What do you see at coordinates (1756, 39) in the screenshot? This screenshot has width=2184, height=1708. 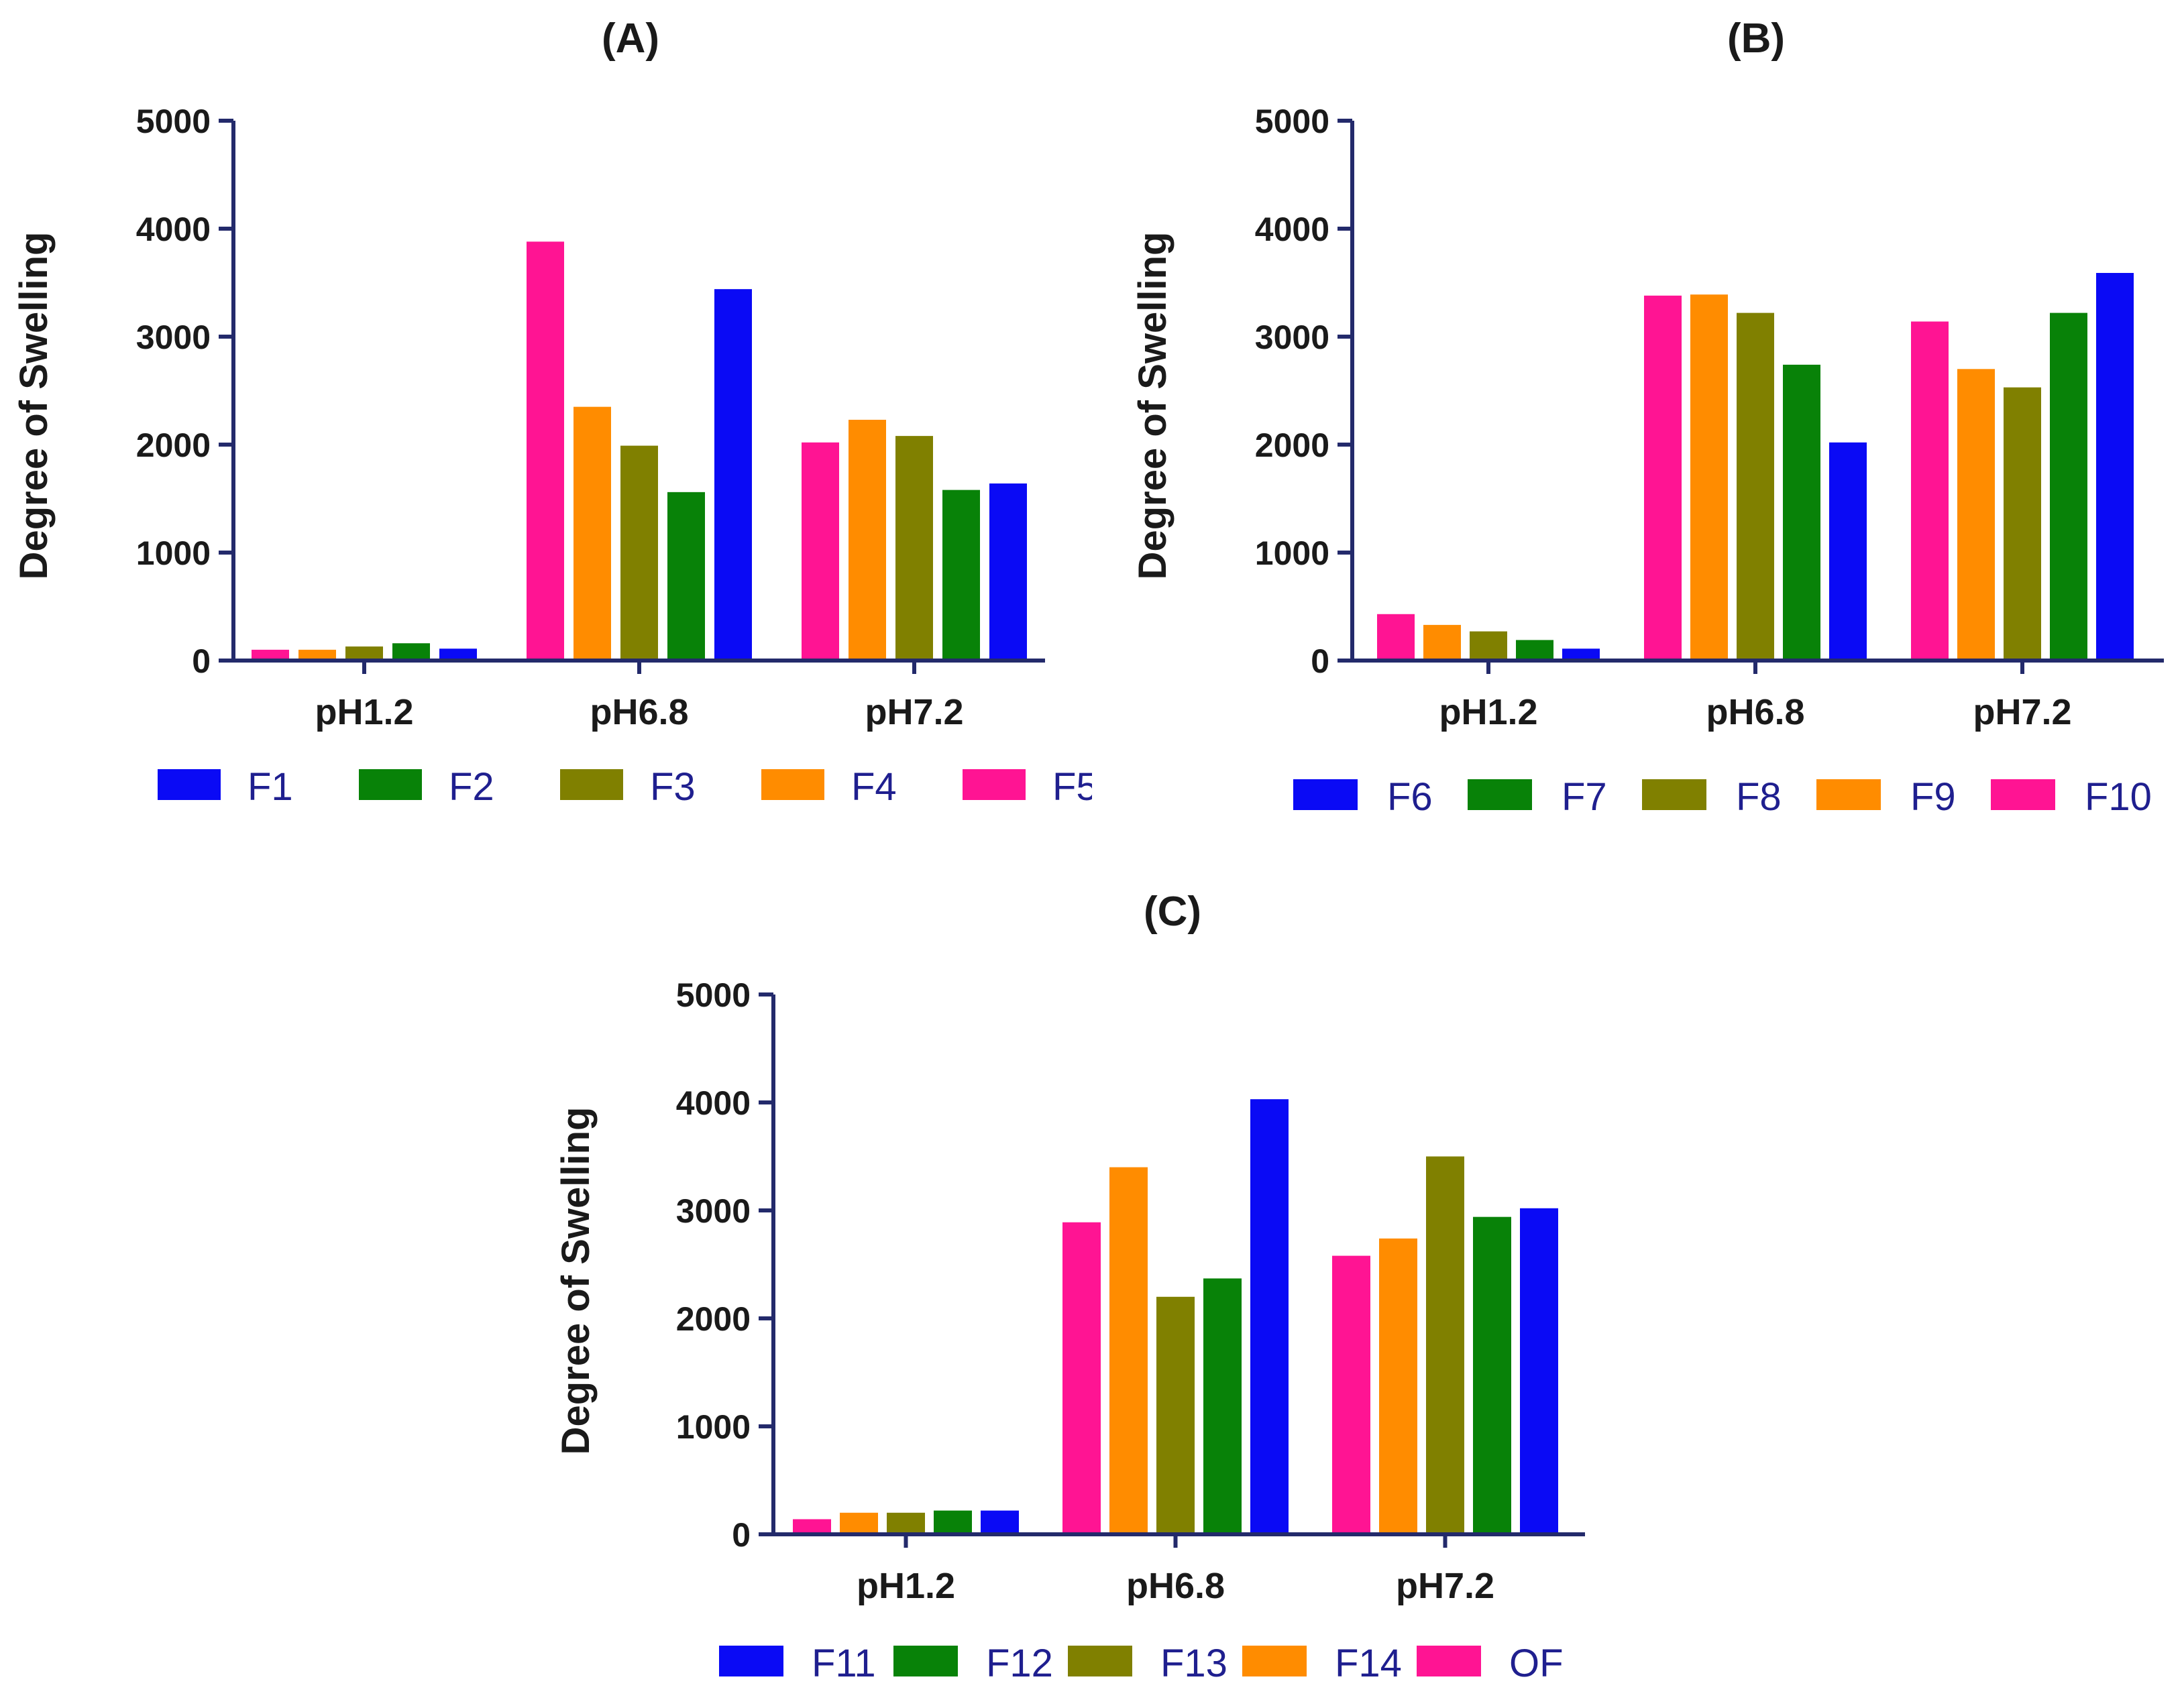 I see `chart-title: (B)` at bounding box center [1756, 39].